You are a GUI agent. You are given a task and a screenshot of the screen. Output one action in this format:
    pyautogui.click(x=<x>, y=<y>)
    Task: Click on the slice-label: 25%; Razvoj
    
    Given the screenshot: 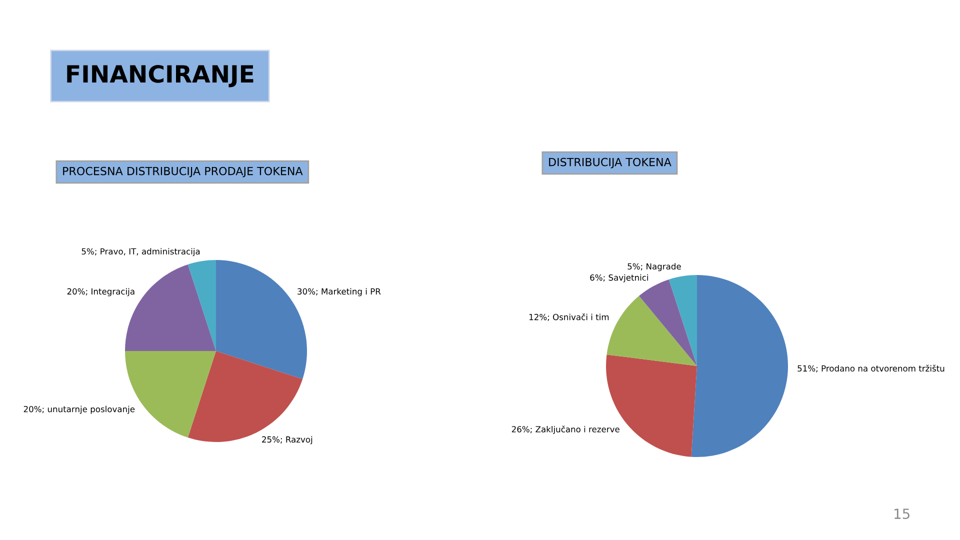 What is the action you would take?
    pyautogui.click(x=287, y=440)
    